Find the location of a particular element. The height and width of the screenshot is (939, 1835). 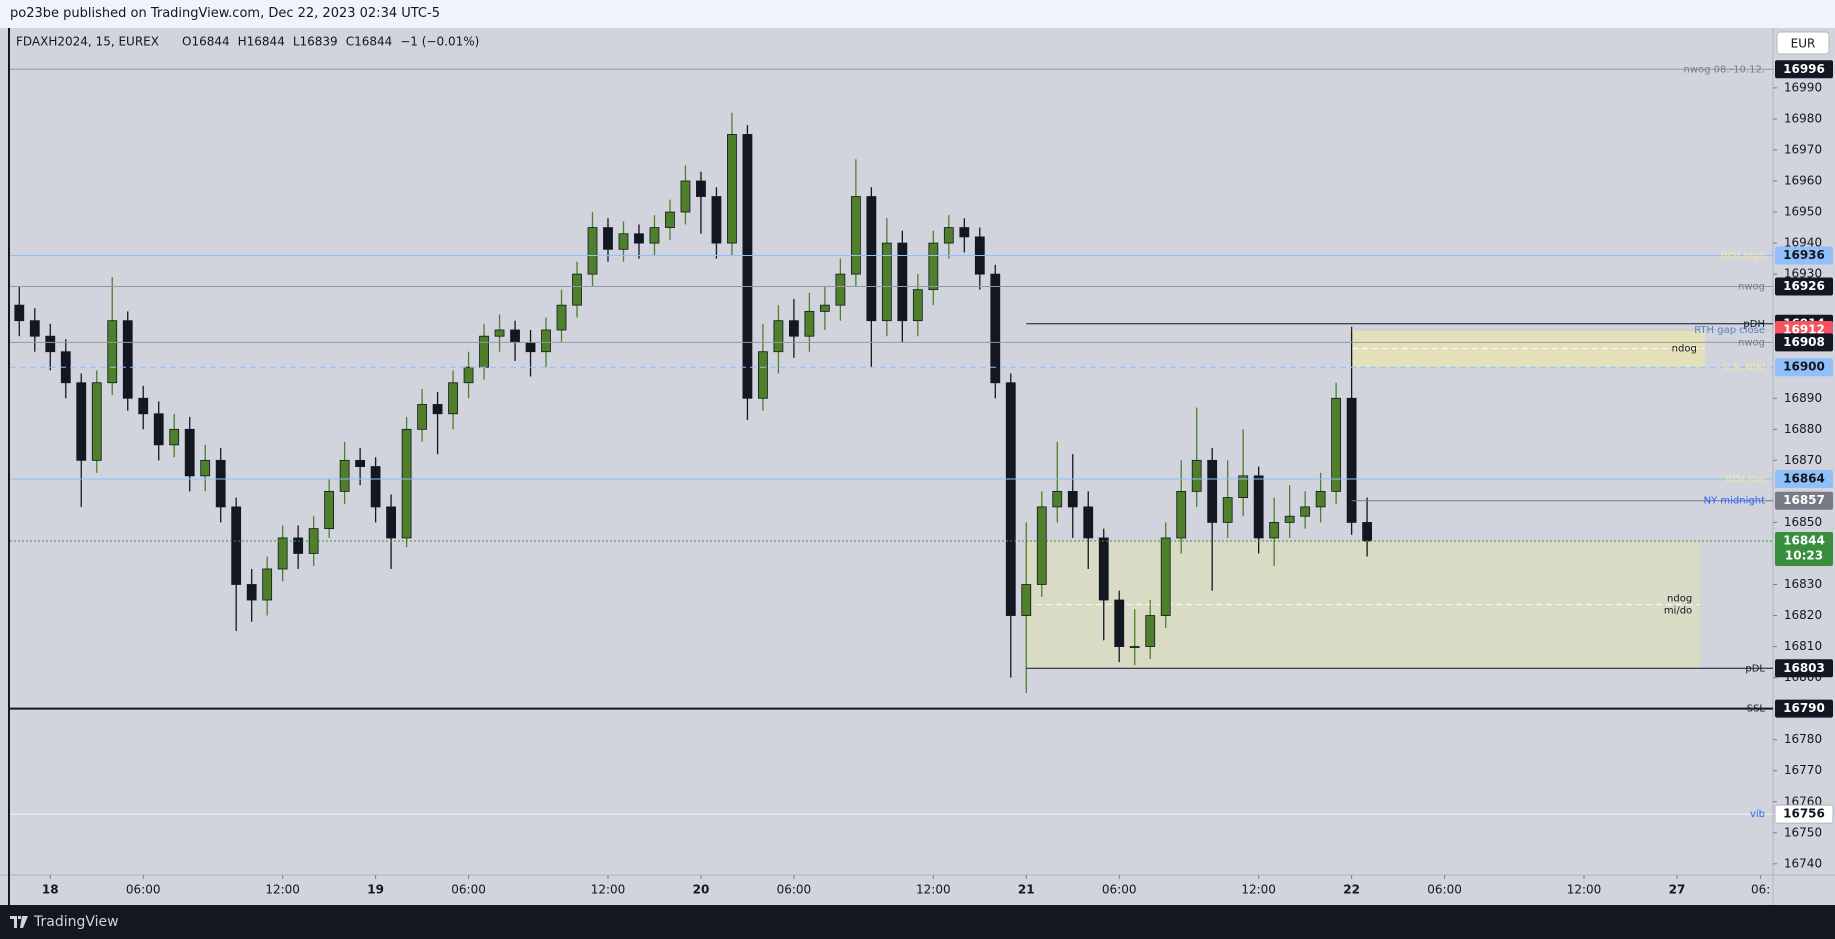

currency-label: EUR is located at coordinates (1803, 44).